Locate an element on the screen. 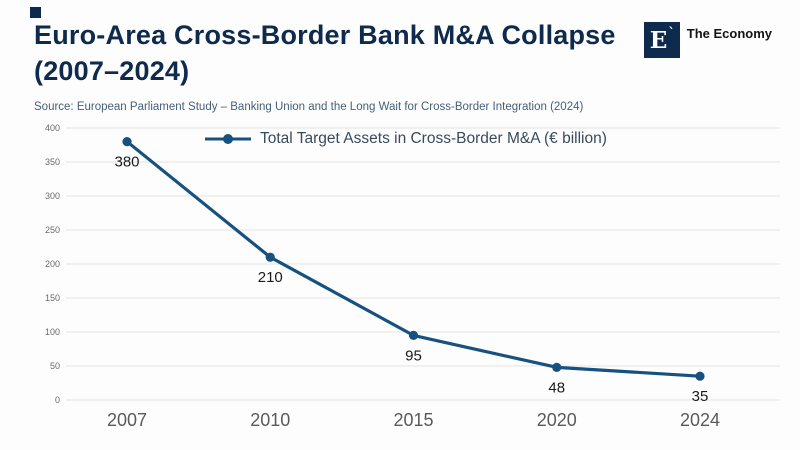 The image size is (800, 450). x-tick-label: 2024 is located at coordinates (700, 420).